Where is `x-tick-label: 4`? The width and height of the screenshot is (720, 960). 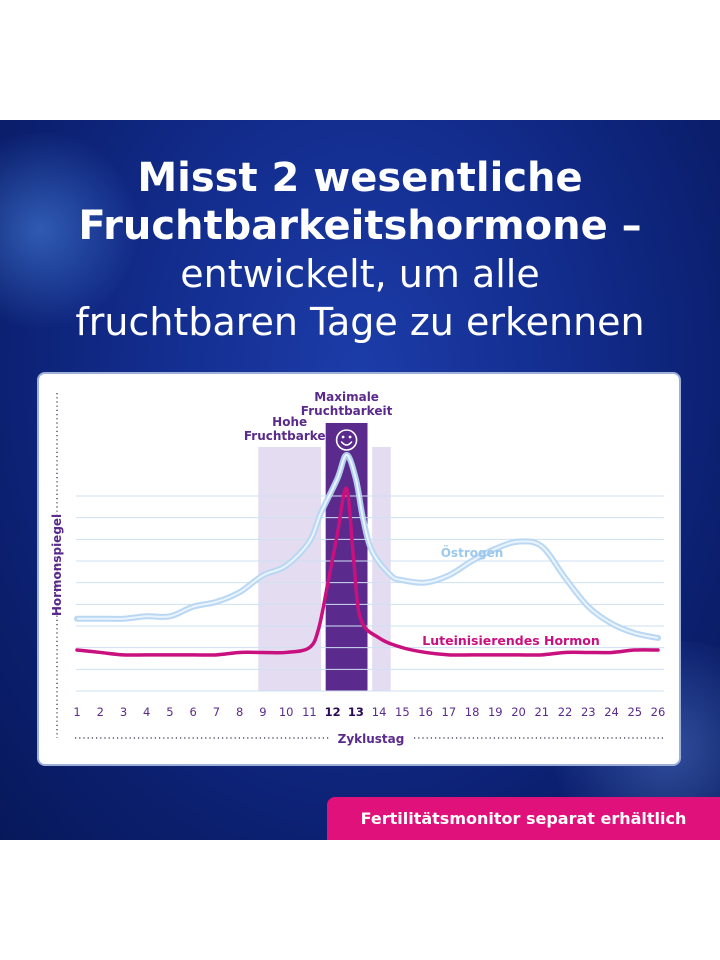 x-tick-label: 4 is located at coordinates (146, 712).